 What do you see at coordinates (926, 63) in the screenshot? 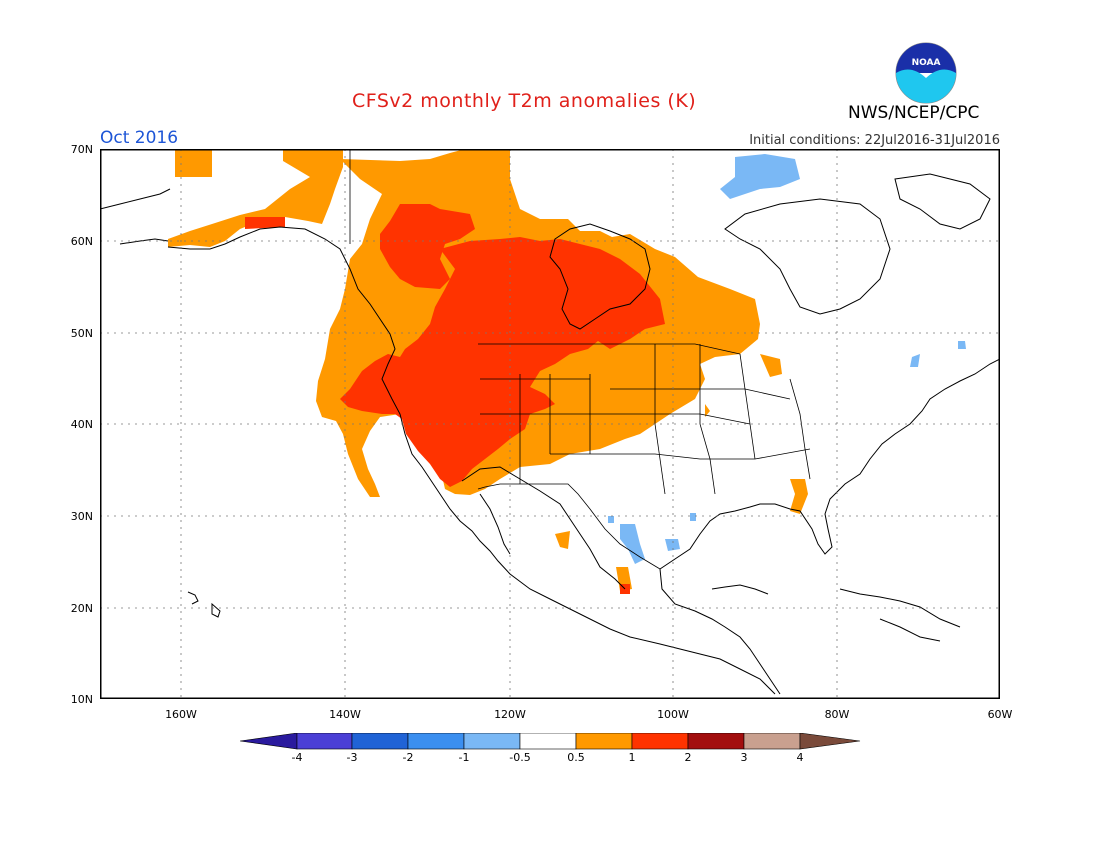
I see `noaa-logo-text: NOAA` at bounding box center [926, 63].